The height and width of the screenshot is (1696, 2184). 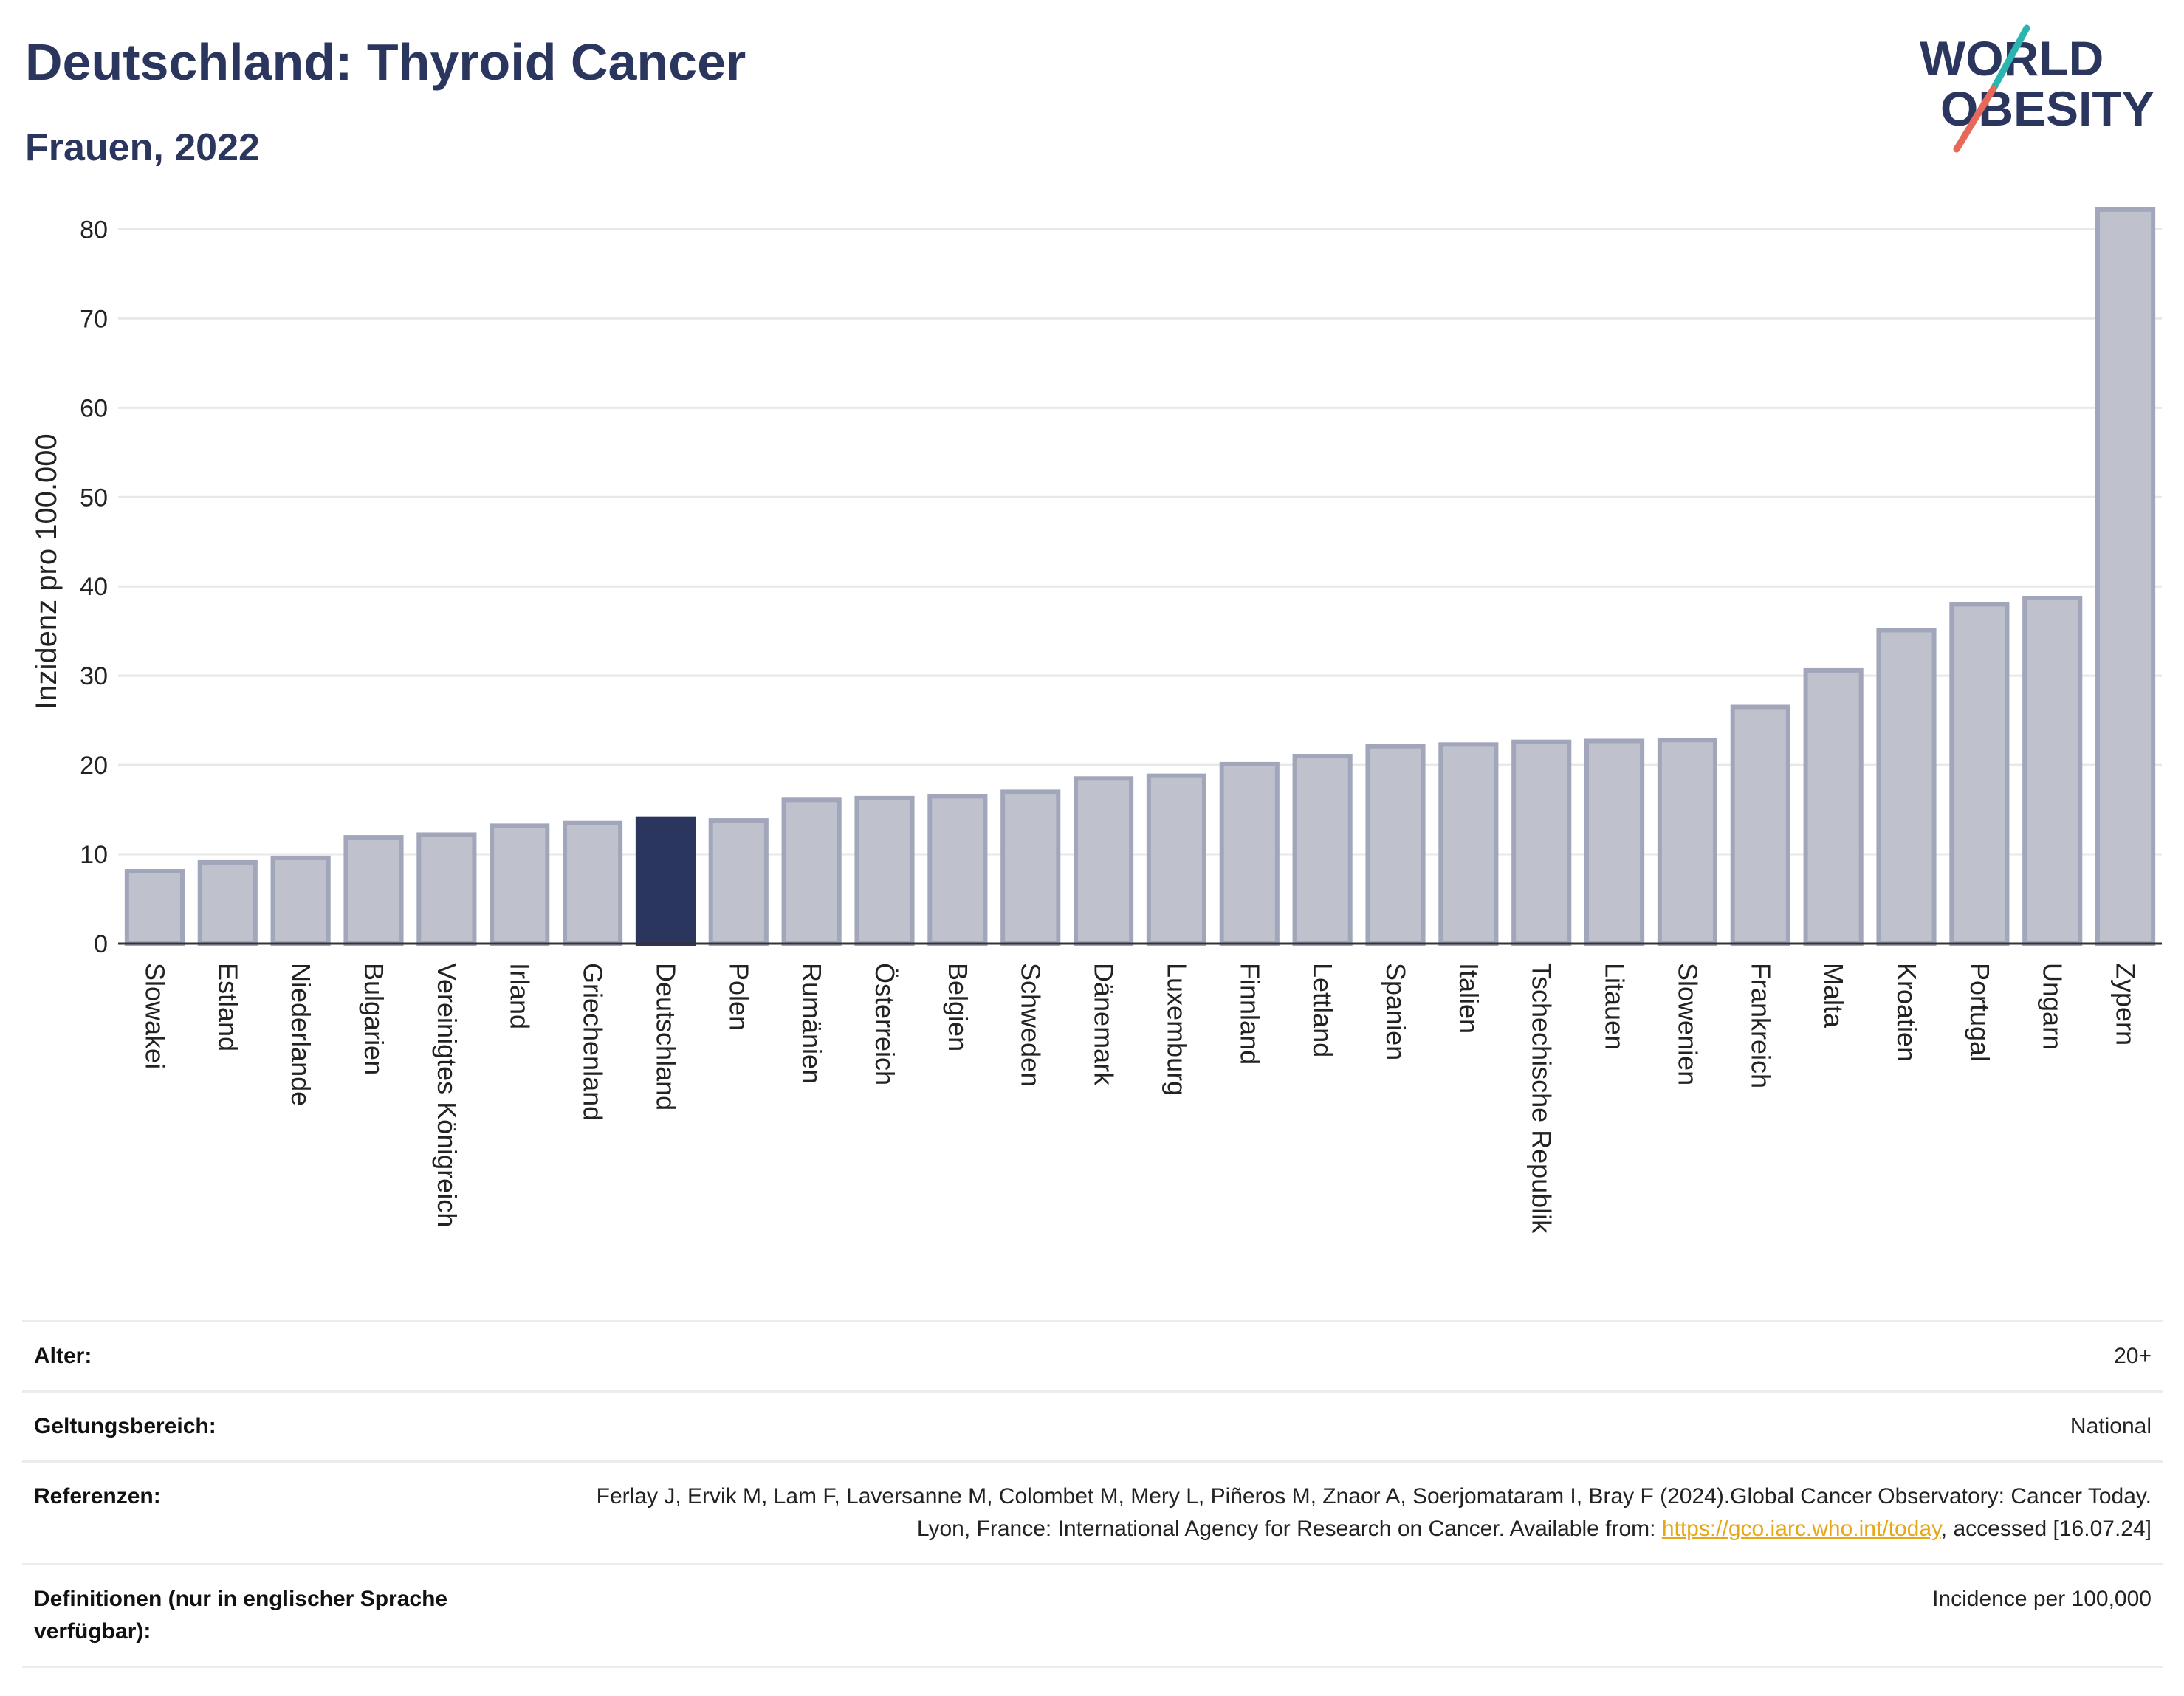 I want to click on reference-link: https://gco.iarc.who.int/today, so click(x=1801, y=1529).